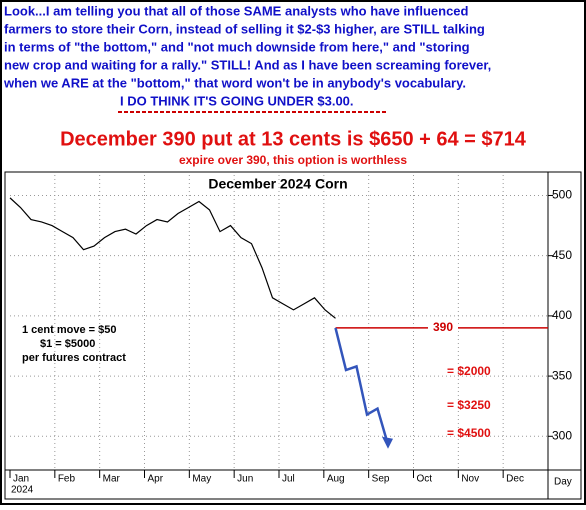 This screenshot has width=586, height=510. I want to click on annotation: $1 = $5000, so click(67, 344).